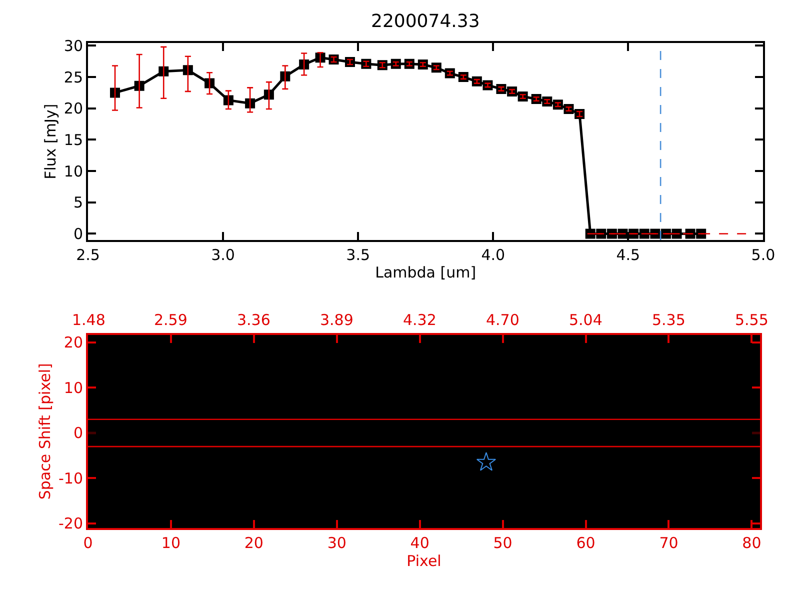 This screenshot has width=800, height=600. I want to click on x-tick-label: 4.5, so click(628, 255).